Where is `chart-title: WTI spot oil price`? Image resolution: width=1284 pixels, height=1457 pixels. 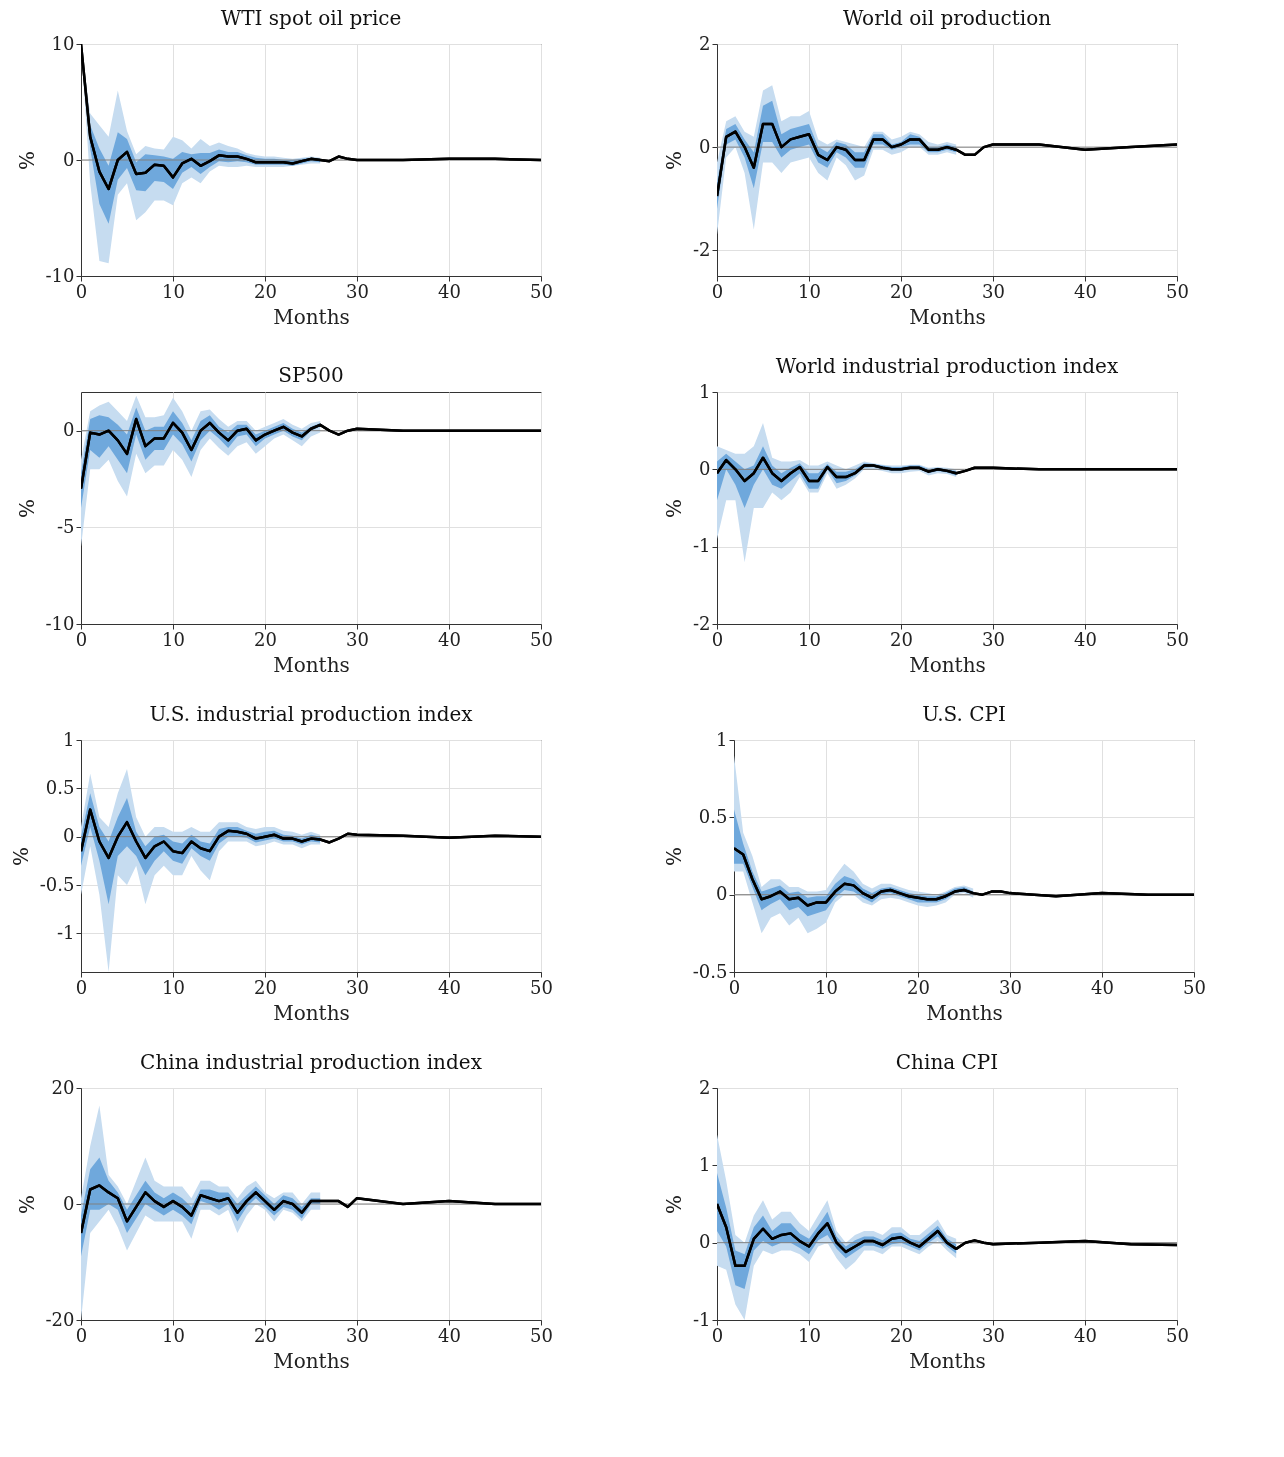
chart-title: WTI spot oil price is located at coordinates (311, 18).